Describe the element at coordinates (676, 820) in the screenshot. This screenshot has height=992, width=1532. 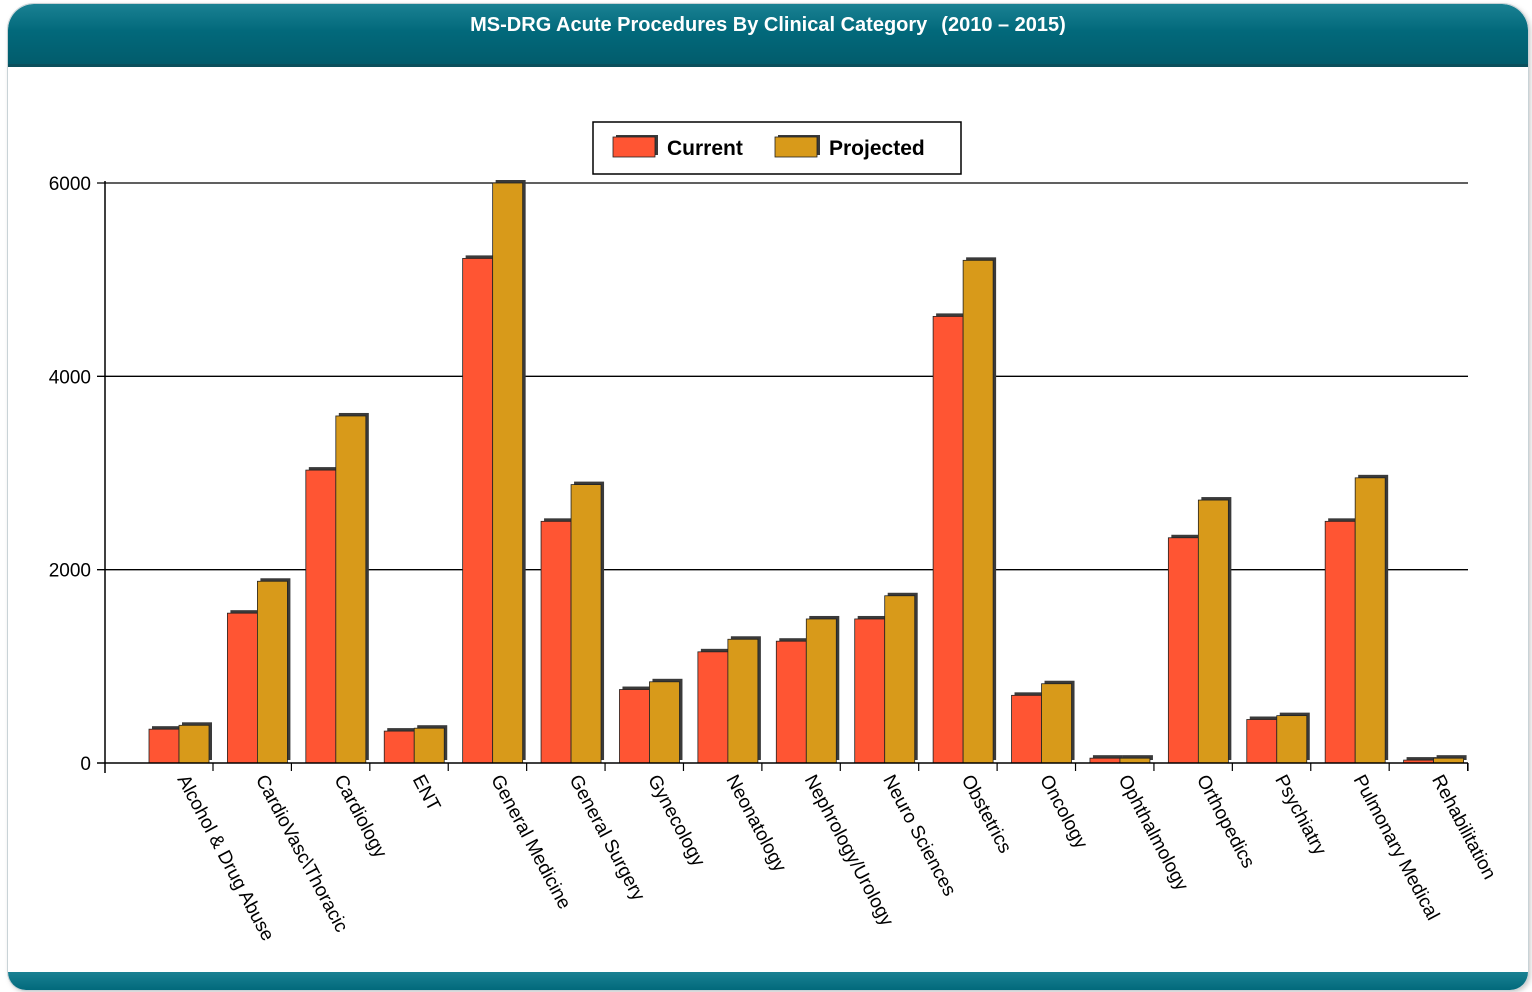
I see `x-category-label: Gynecology` at that location.